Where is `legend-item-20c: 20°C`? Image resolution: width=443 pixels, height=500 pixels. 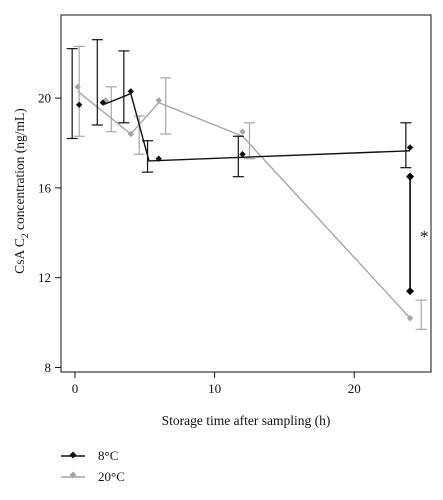 legend-item-20c: 20°C is located at coordinates (93, 476).